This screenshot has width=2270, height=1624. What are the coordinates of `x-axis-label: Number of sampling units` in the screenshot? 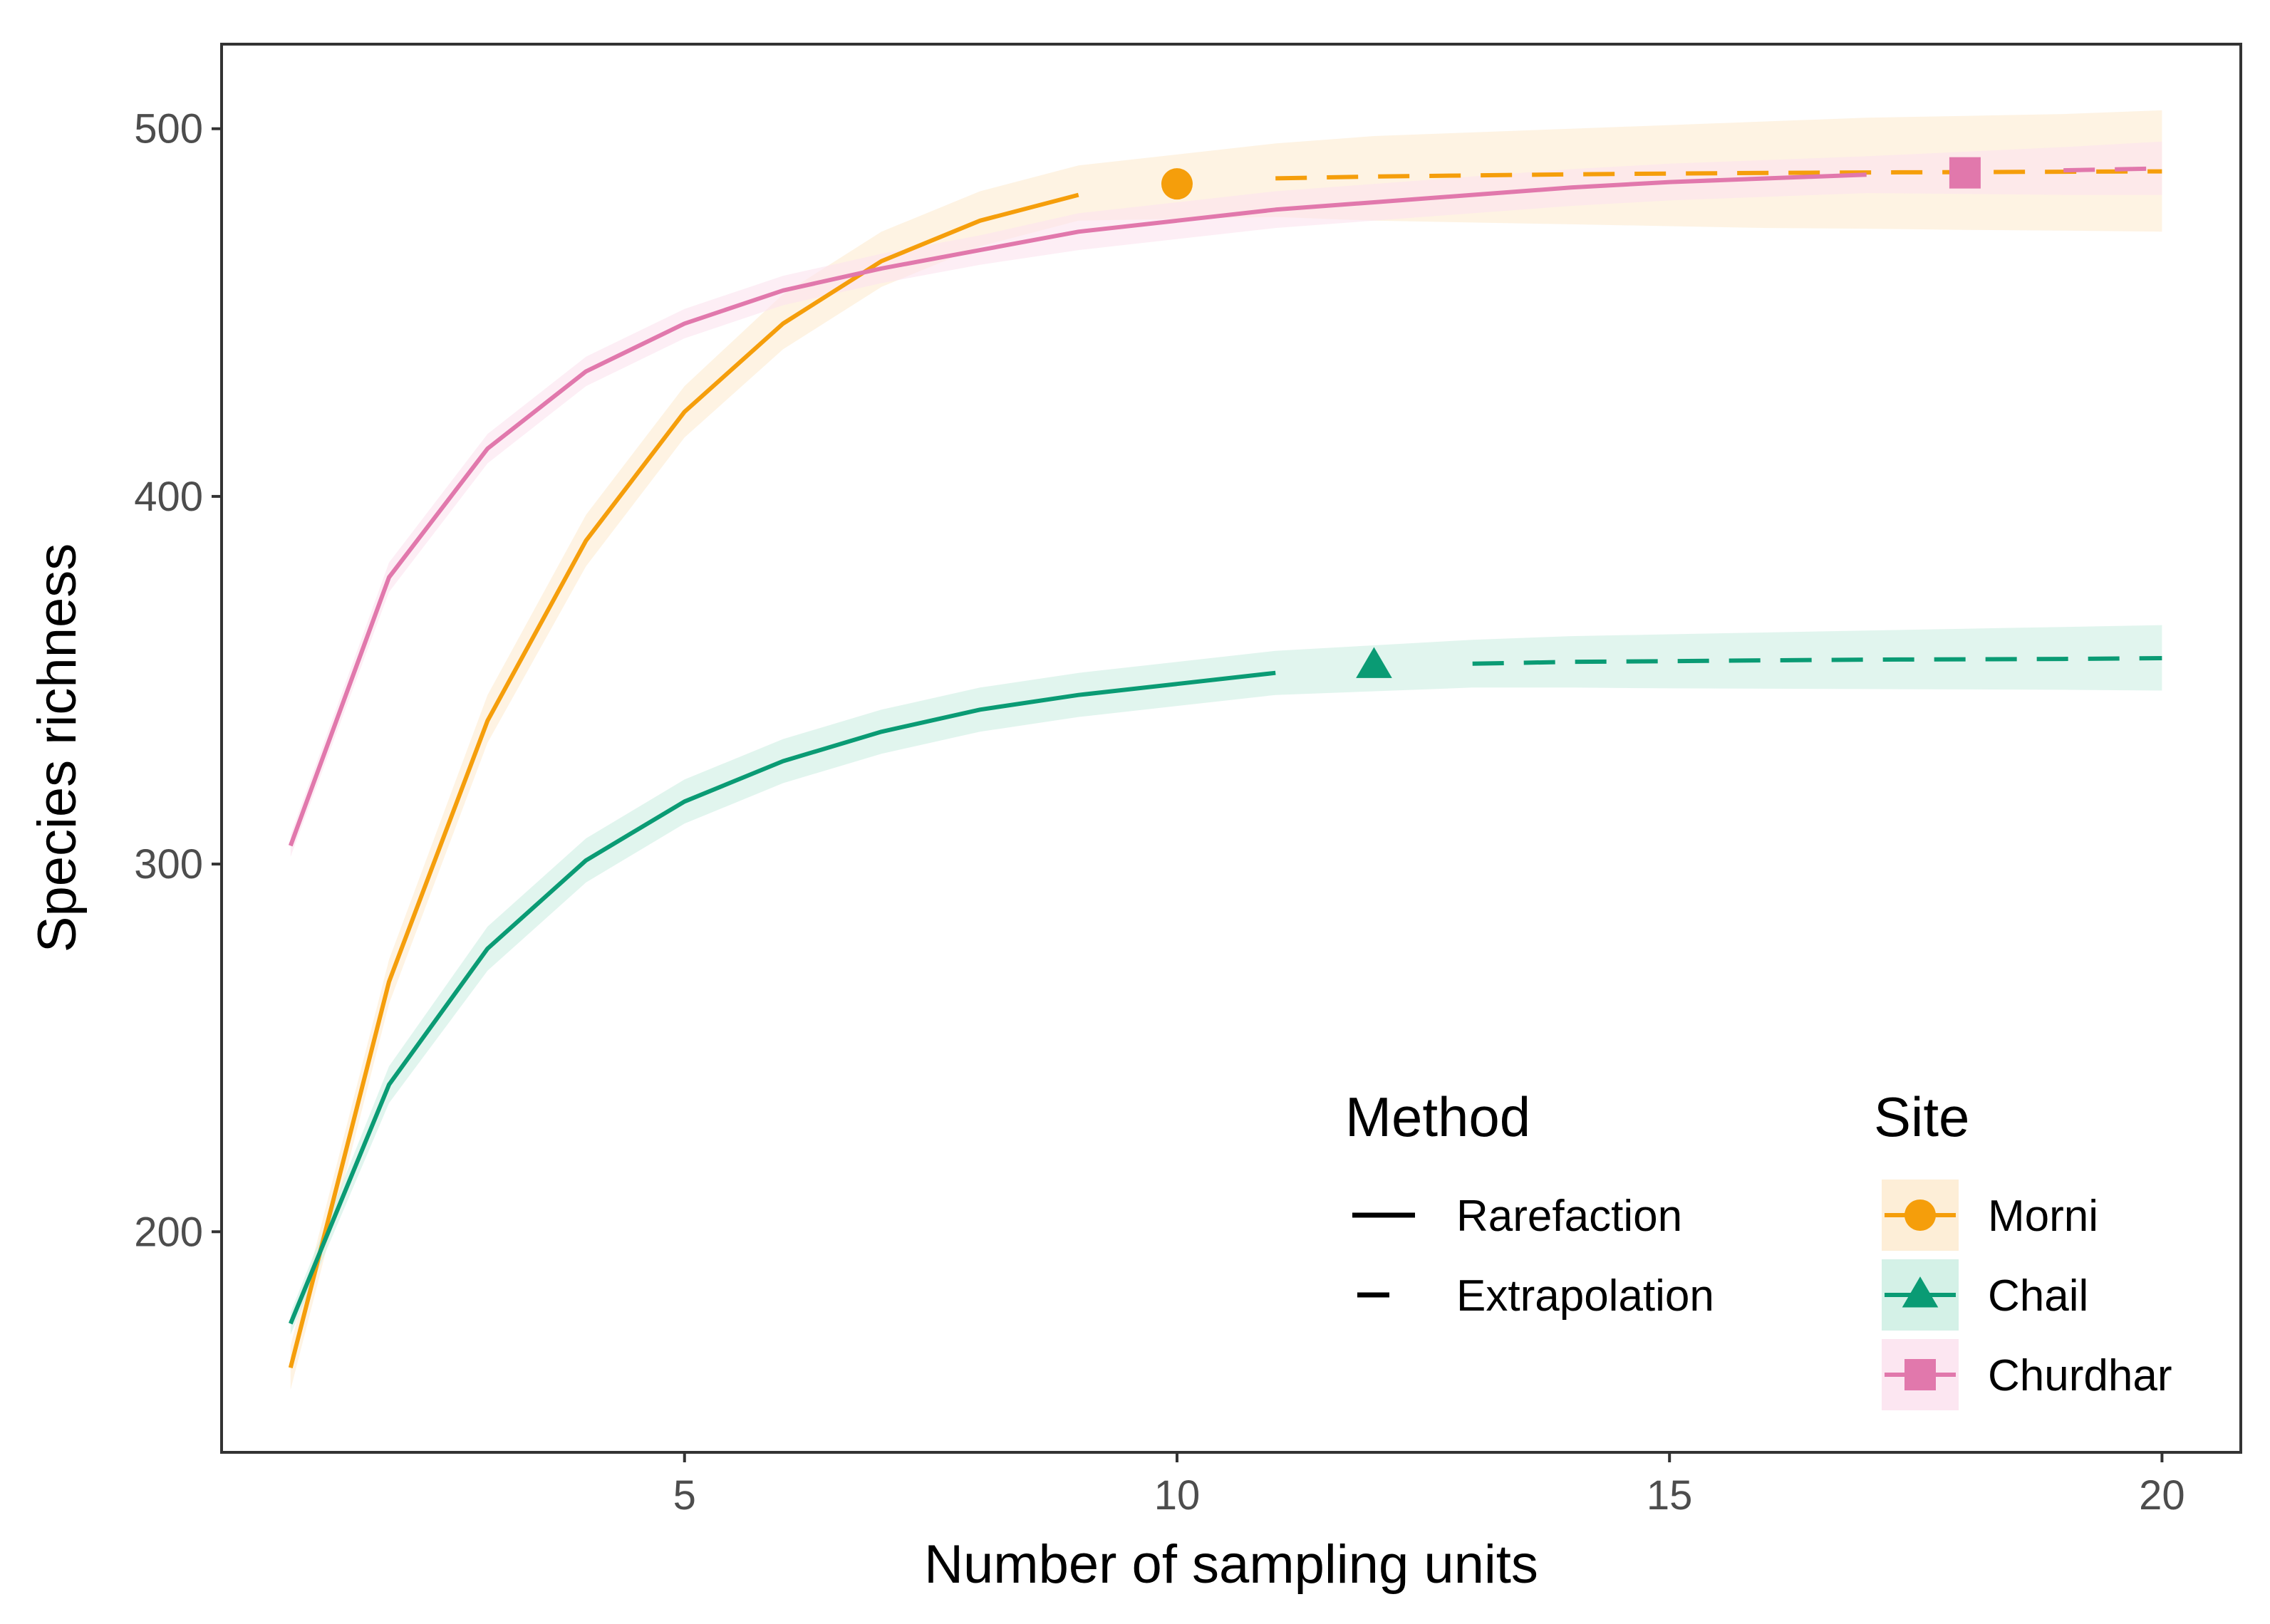 It's located at (1231, 1564).